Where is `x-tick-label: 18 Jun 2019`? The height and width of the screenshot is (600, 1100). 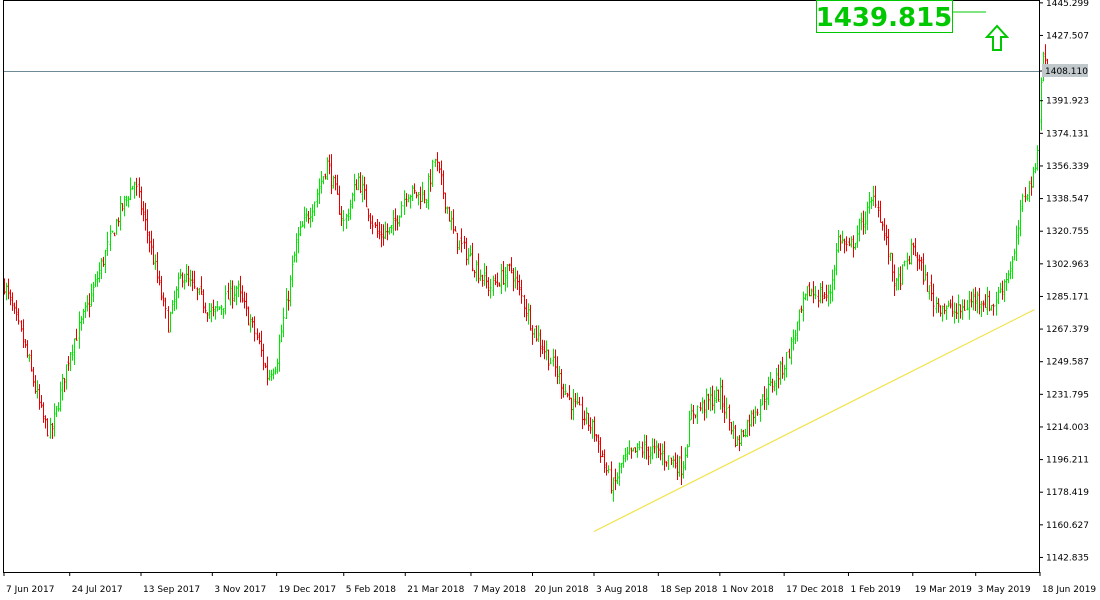
x-tick-label: 18 Jun 2019 is located at coordinates (1069, 590).